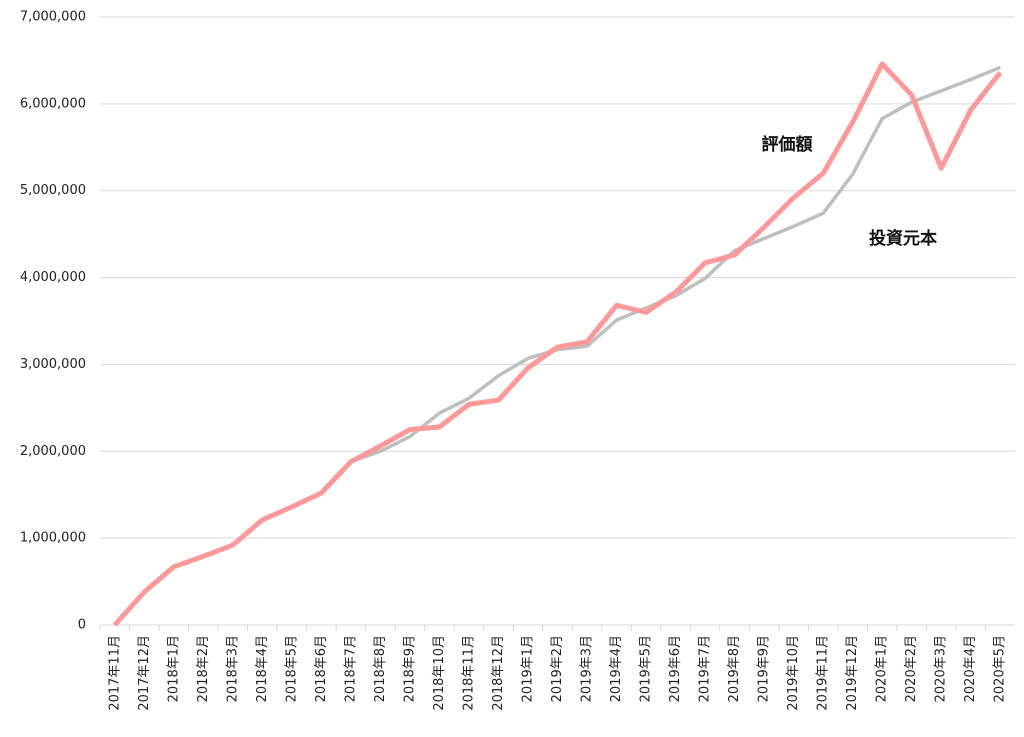 The height and width of the screenshot is (737, 1024). Describe the element at coordinates (350, 668) in the screenshot. I see `x-tick-label: 2018年7月` at that location.